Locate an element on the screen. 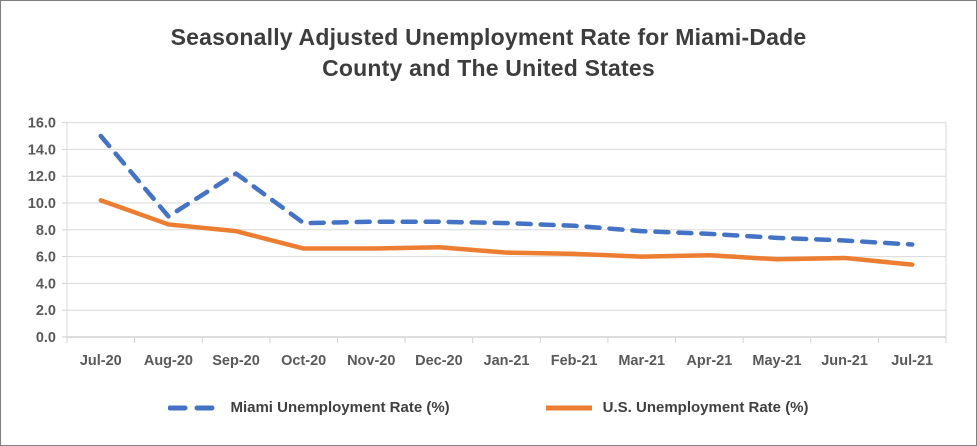 The width and height of the screenshot is (977, 446). us-solid-line-swatch-icon is located at coordinates (568, 407).